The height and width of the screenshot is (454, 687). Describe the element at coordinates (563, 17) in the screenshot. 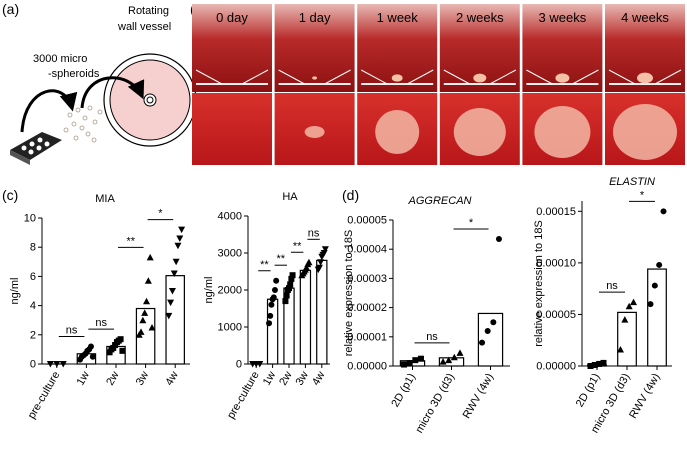

I see `photo-label: 3 weeks` at that location.